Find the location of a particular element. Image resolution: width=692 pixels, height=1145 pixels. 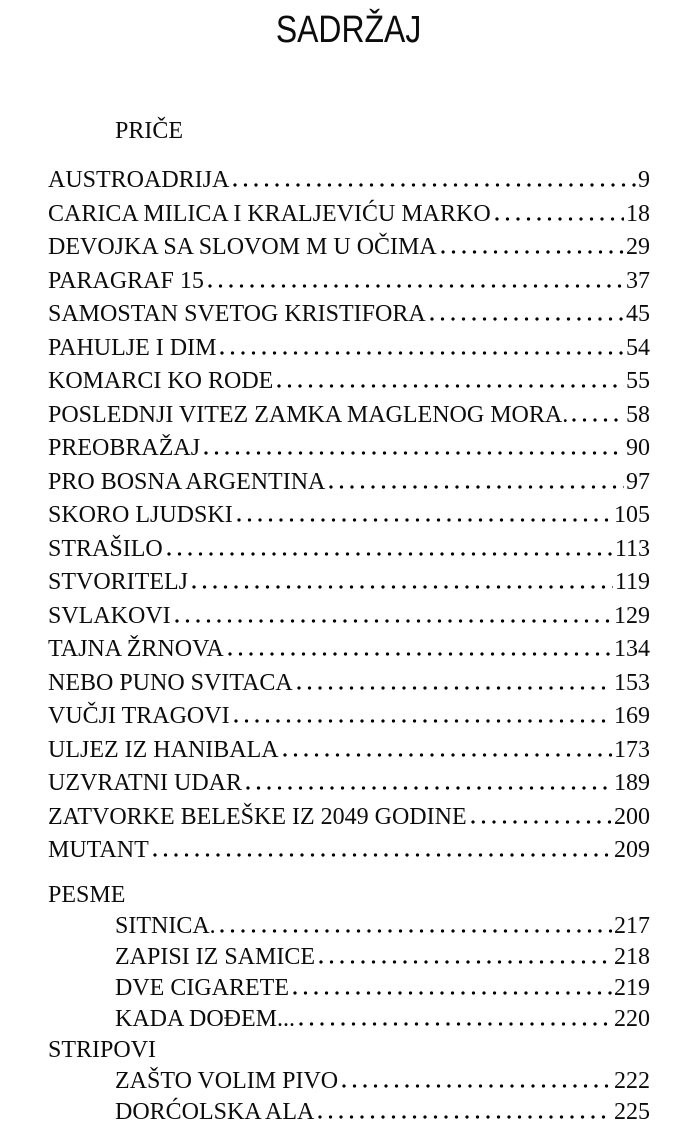

toc-entry-title: POSLEDNJI VITEZ ZAMKA MAGLENOG MORA. is located at coordinates (308, 414).